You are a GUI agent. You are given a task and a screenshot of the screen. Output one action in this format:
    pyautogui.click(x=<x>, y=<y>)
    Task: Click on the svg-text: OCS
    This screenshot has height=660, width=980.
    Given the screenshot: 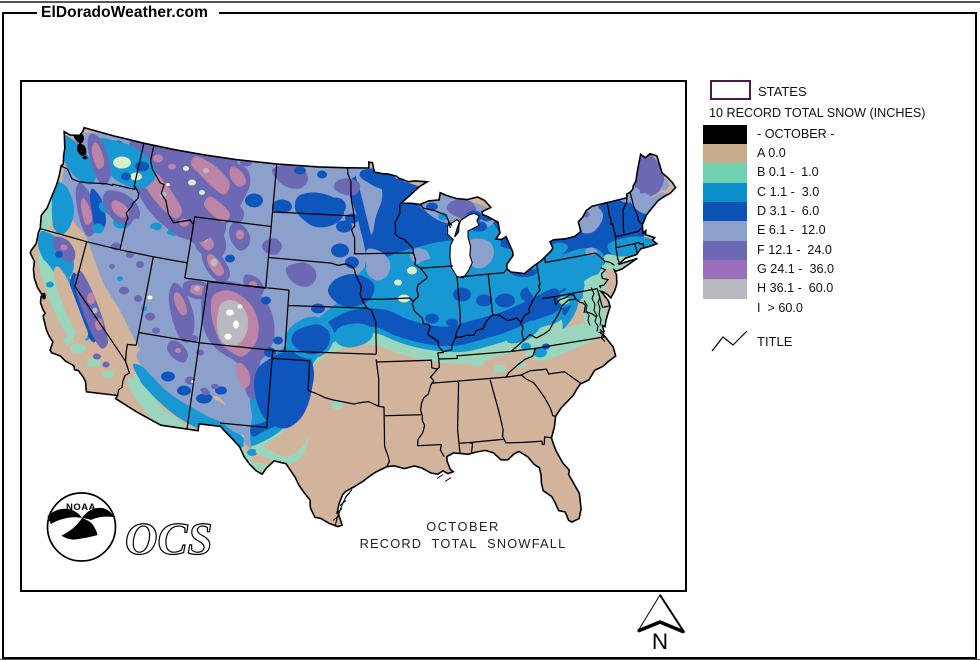 What is the action you would take?
    pyautogui.click(x=169, y=539)
    